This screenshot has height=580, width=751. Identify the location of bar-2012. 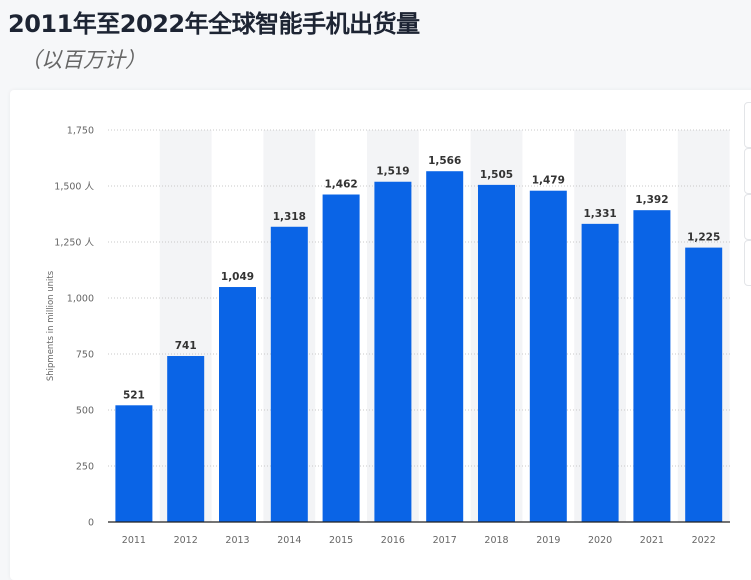
(186, 439).